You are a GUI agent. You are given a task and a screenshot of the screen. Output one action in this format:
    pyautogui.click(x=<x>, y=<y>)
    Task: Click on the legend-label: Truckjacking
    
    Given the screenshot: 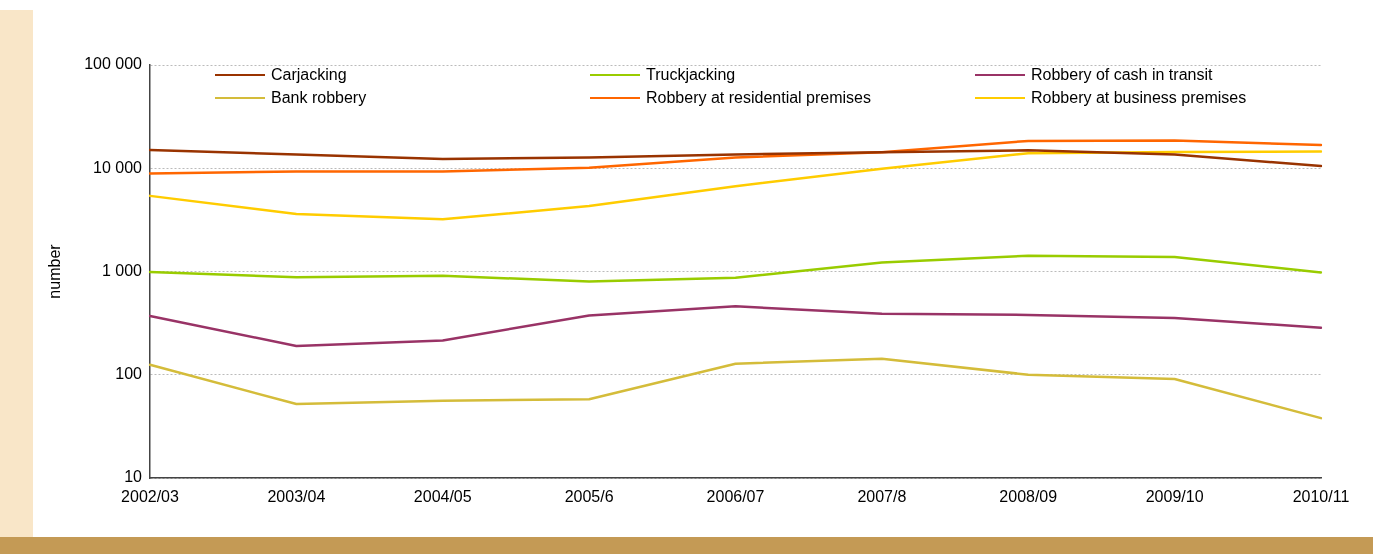 What is the action you would take?
    pyautogui.click(x=691, y=75)
    